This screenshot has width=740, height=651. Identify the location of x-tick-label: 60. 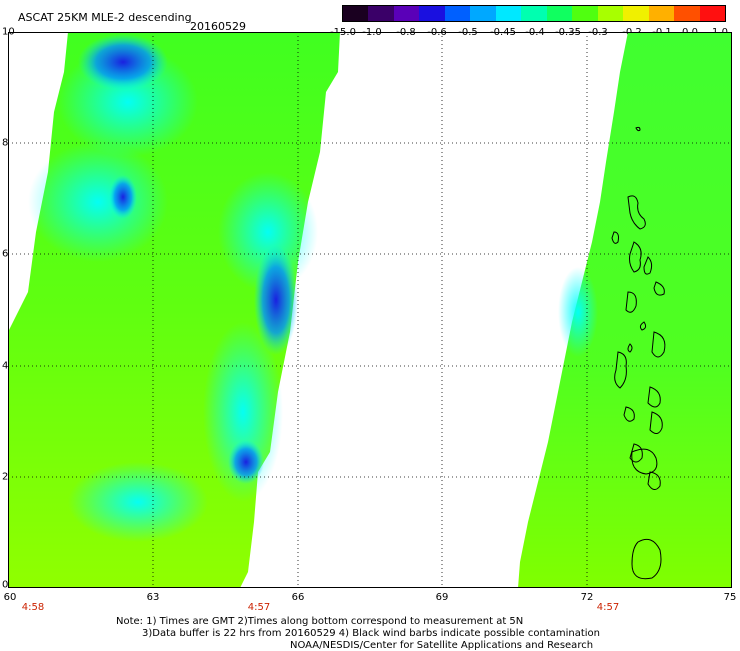
(10, 597).